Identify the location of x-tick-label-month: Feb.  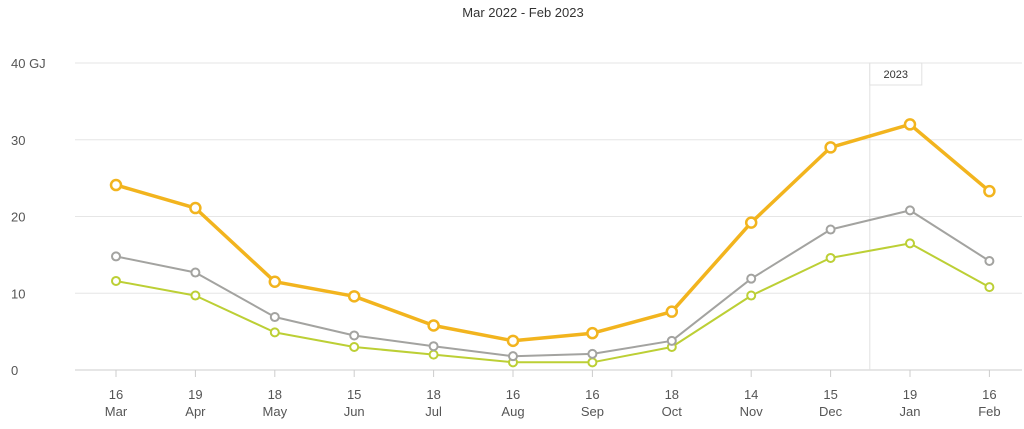
(989, 411).